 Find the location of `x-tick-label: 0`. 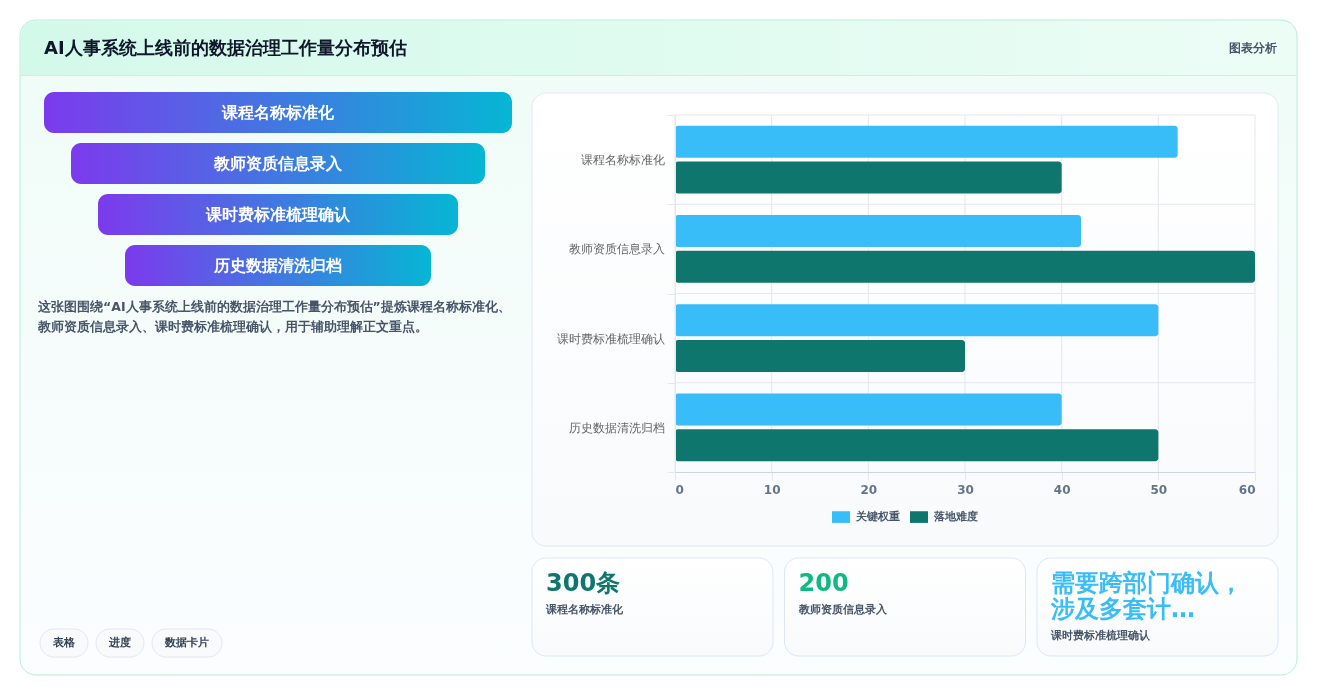

x-tick-label: 0 is located at coordinates (679, 489).